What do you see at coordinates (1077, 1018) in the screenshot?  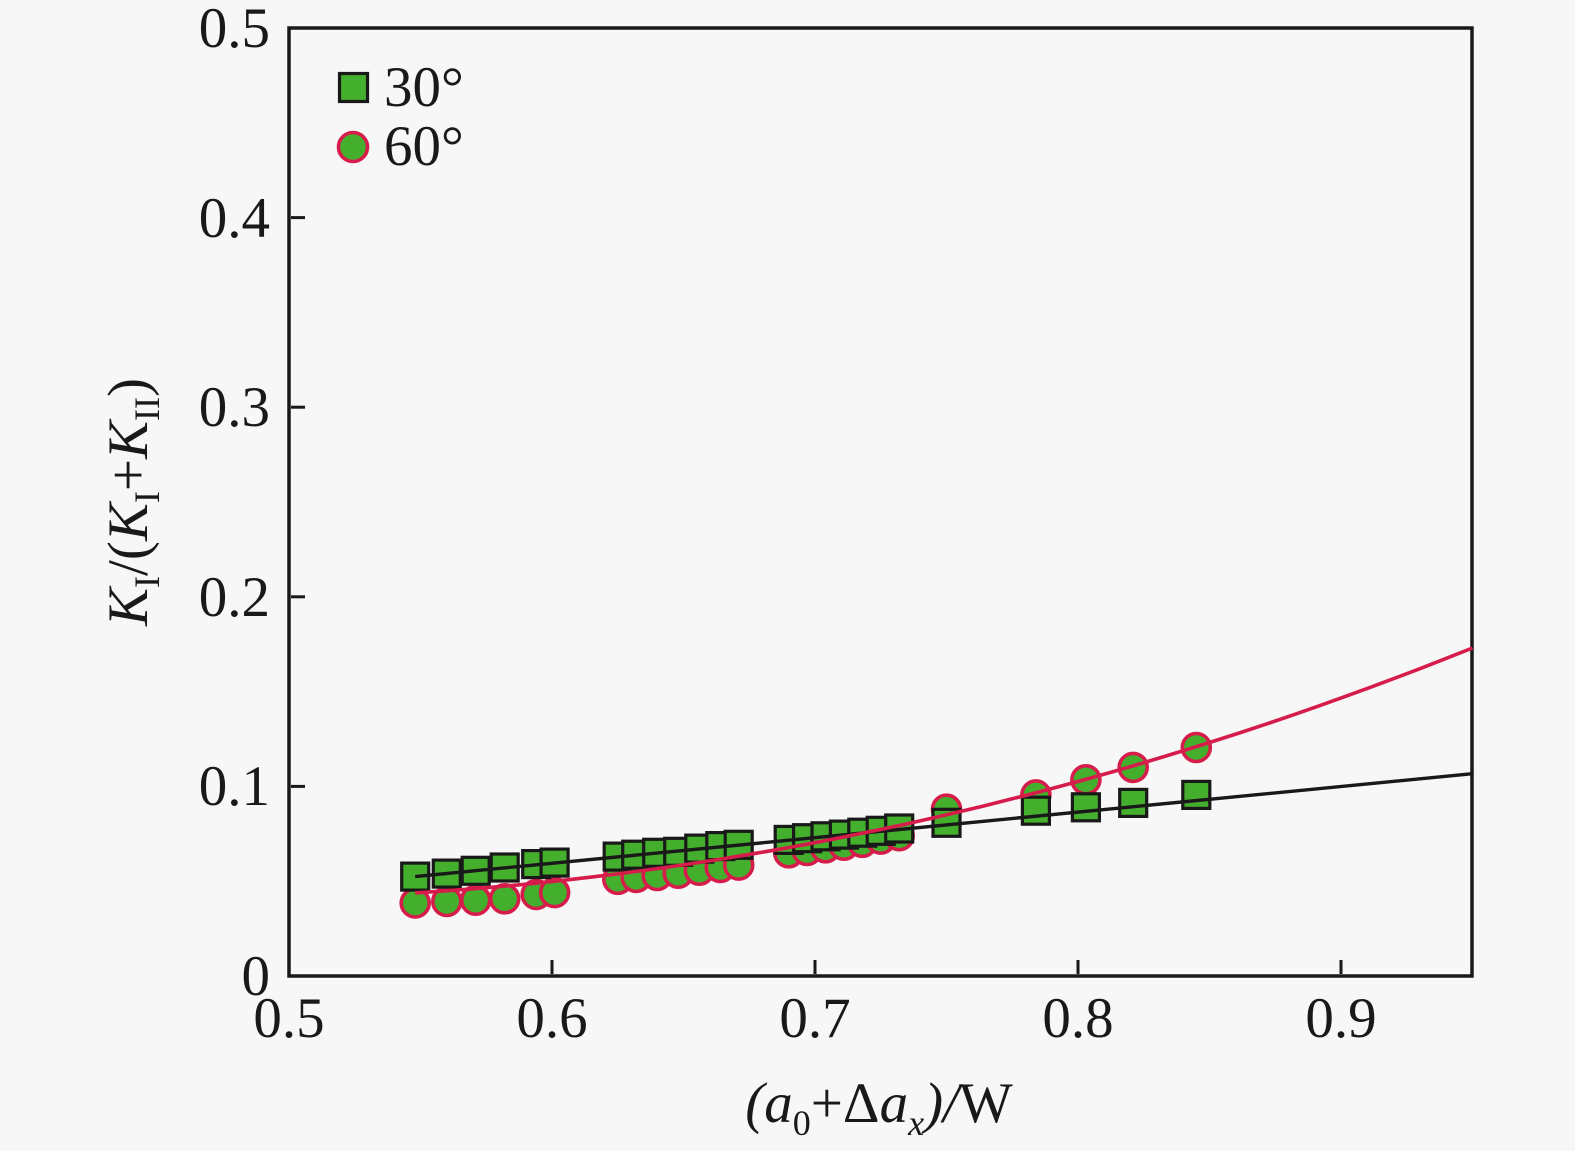 I see `svg-text: 0.8` at bounding box center [1077, 1018].